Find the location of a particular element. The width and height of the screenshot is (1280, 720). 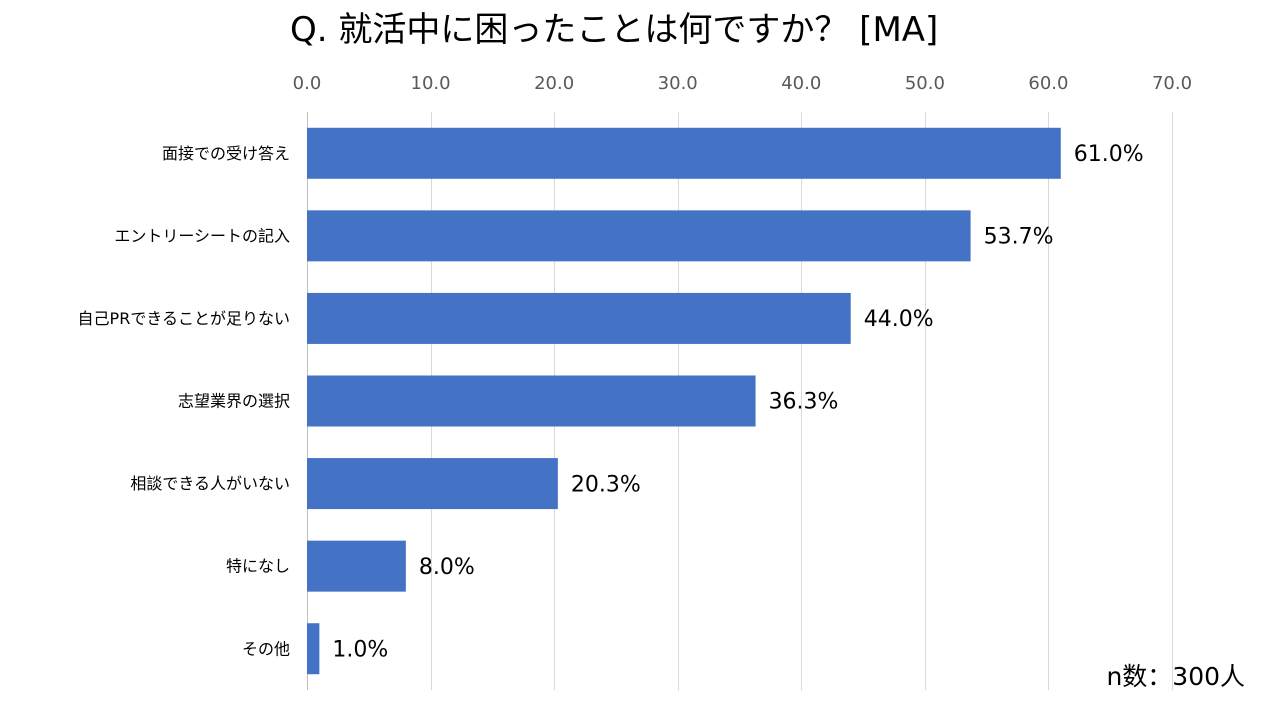

sample-size-note: n数：300人 is located at coordinates (1175, 676).